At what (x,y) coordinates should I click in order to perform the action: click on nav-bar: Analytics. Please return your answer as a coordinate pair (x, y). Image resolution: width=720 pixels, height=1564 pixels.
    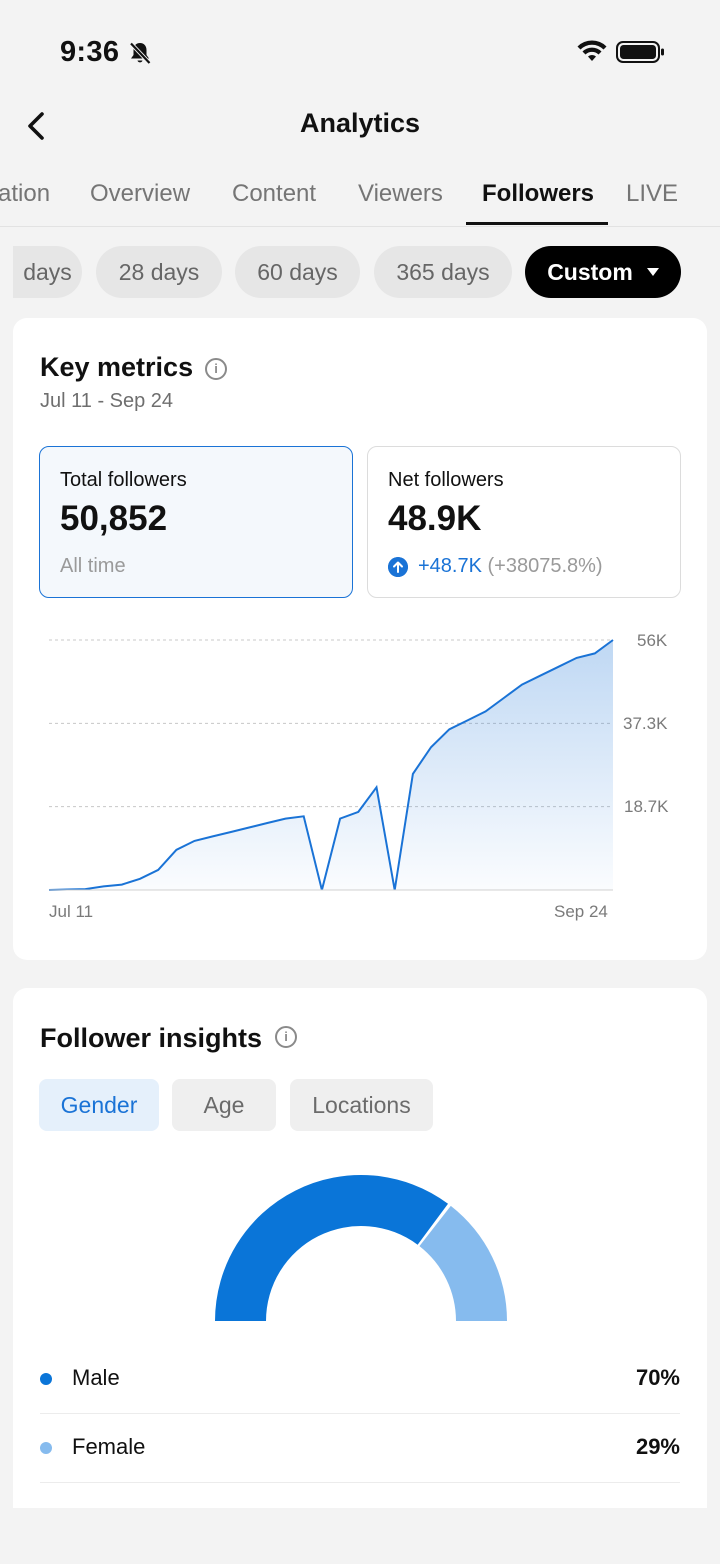
    Looking at the image, I should click on (360, 128).